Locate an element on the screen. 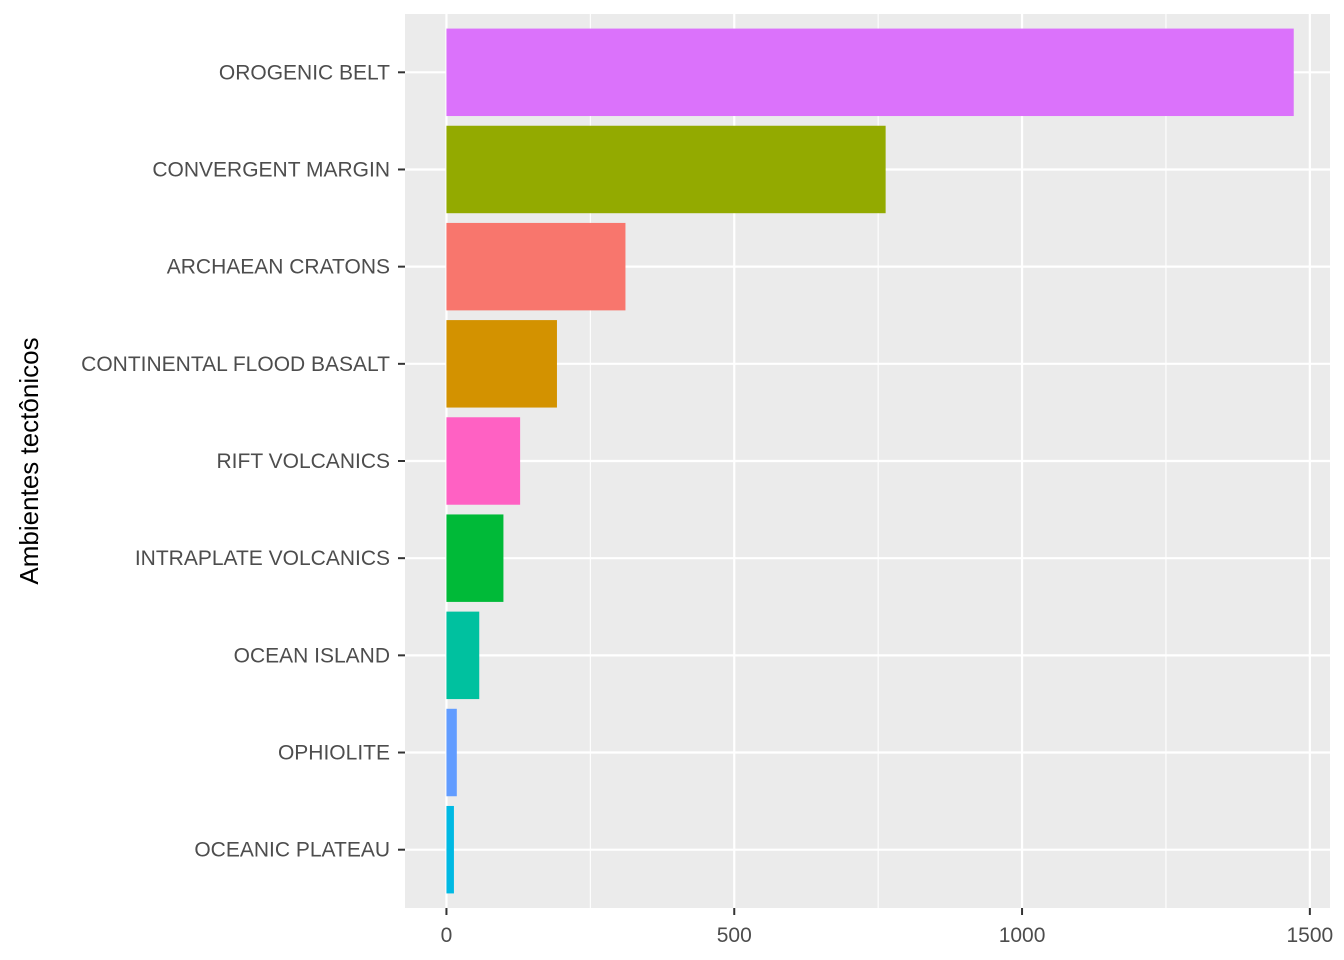  y-tick-label: OCEANIC PLATEAU is located at coordinates (292, 850).